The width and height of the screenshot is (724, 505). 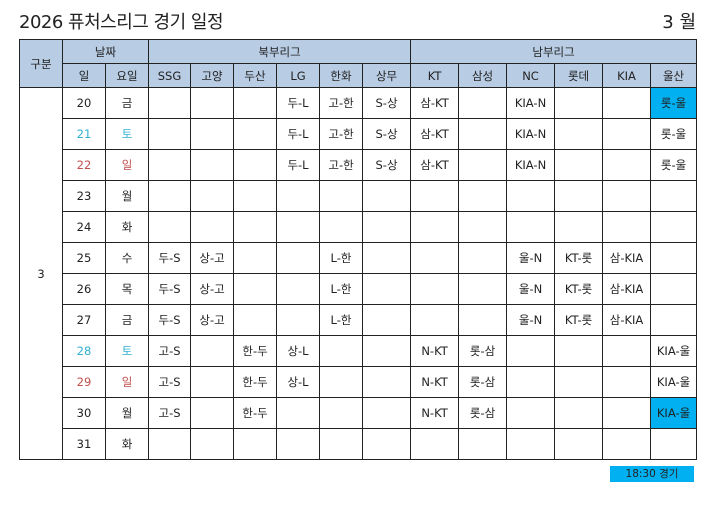 I want to click on weekday-cell: 화, so click(x=127, y=227).